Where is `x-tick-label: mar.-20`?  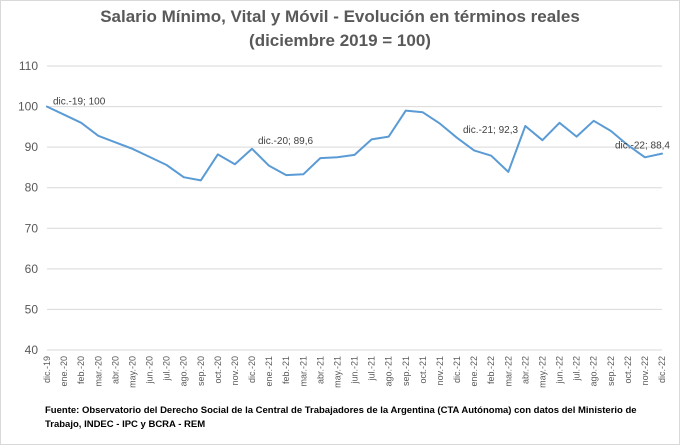 x-tick-label: mar.-20 is located at coordinates (98, 371).